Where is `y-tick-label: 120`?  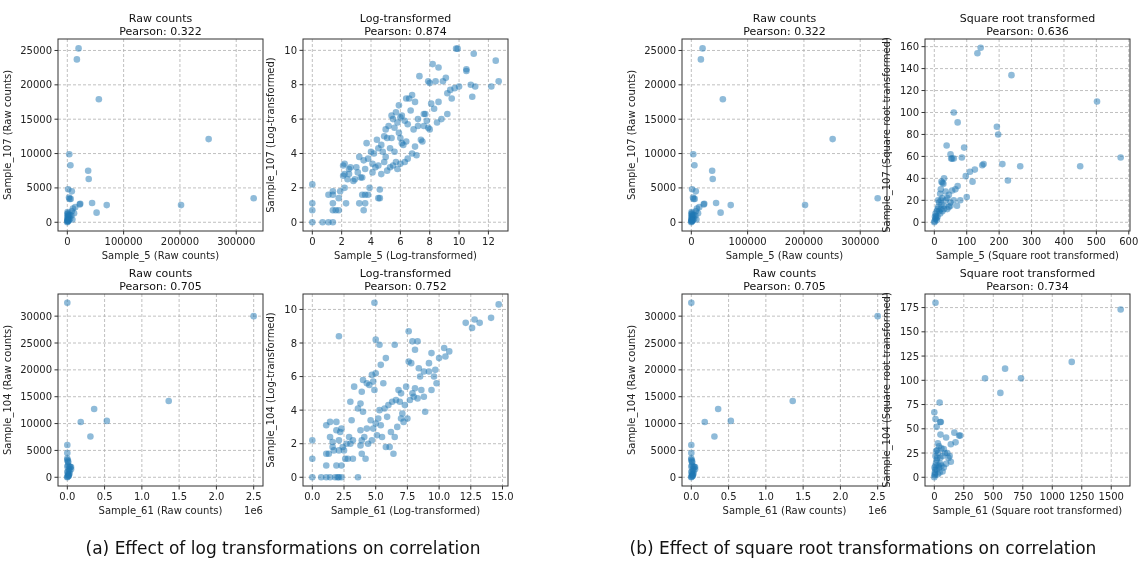
y-tick-label: 120 is located at coordinates (909, 91).